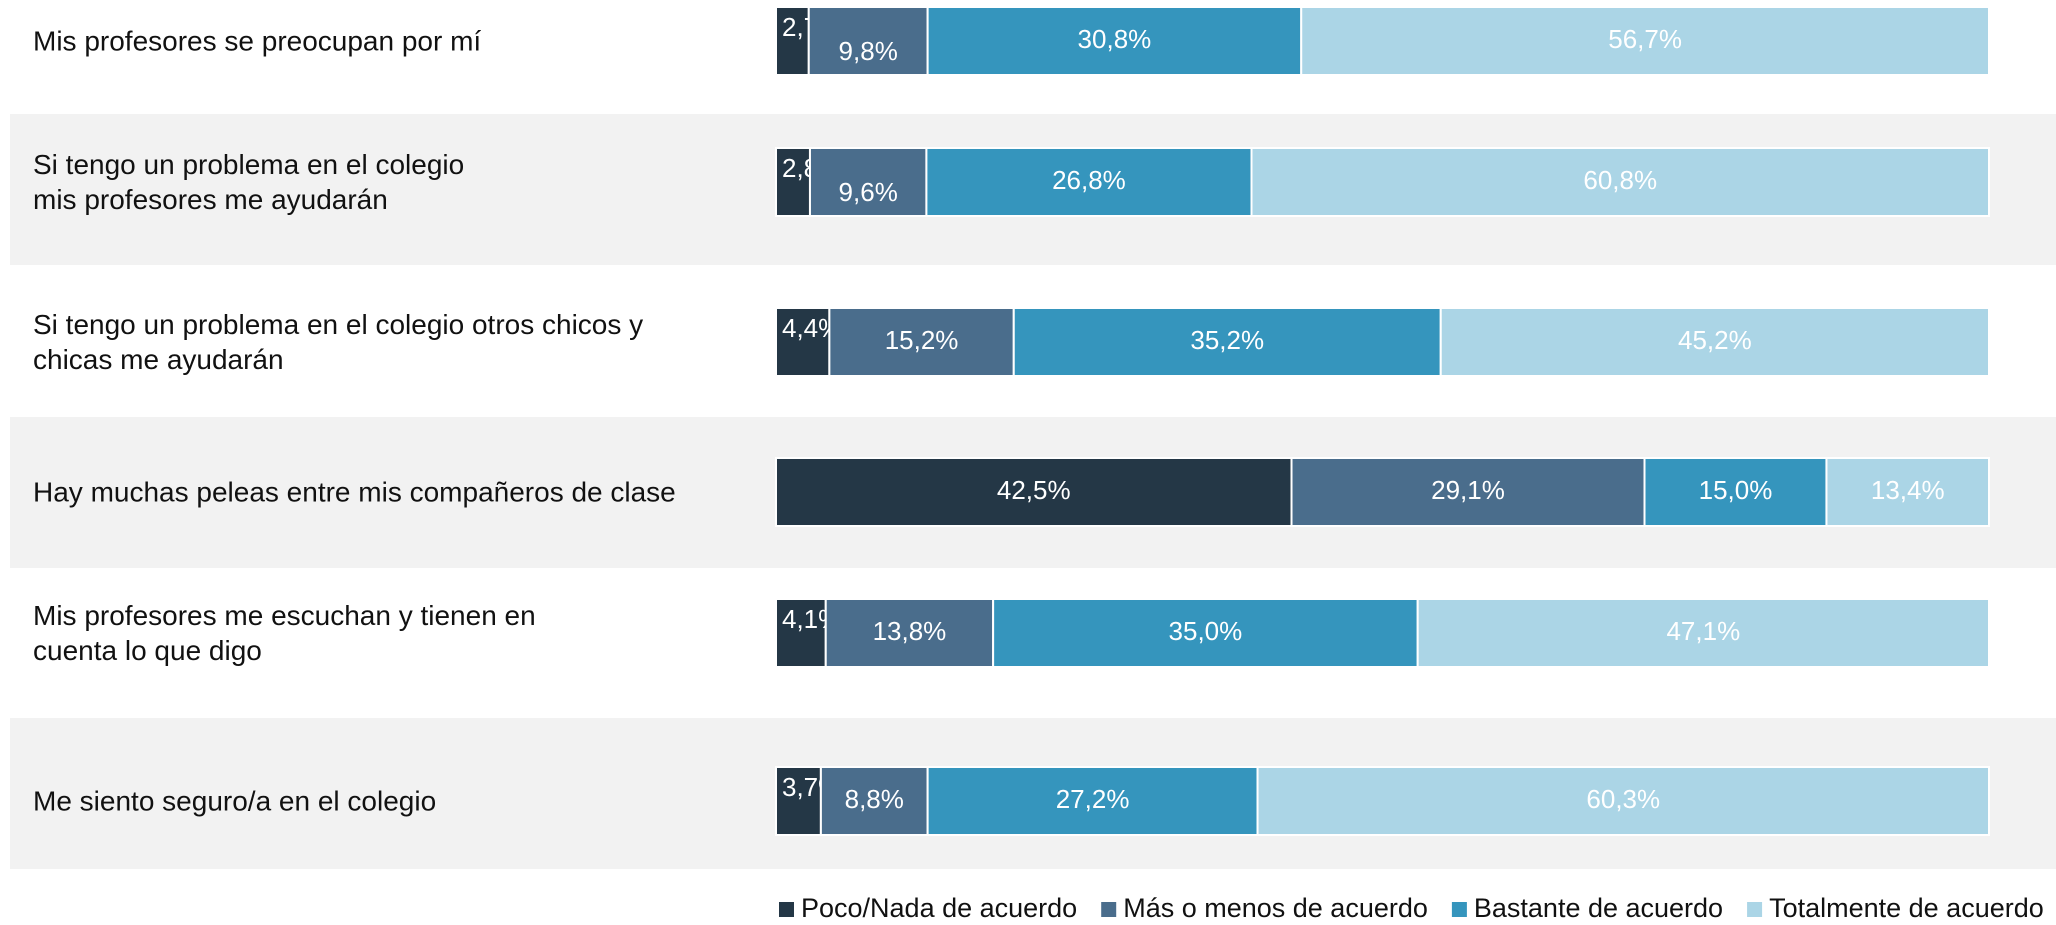 The image size is (2056, 925). I want to click on value-label: 15,0%, so click(1736, 490).